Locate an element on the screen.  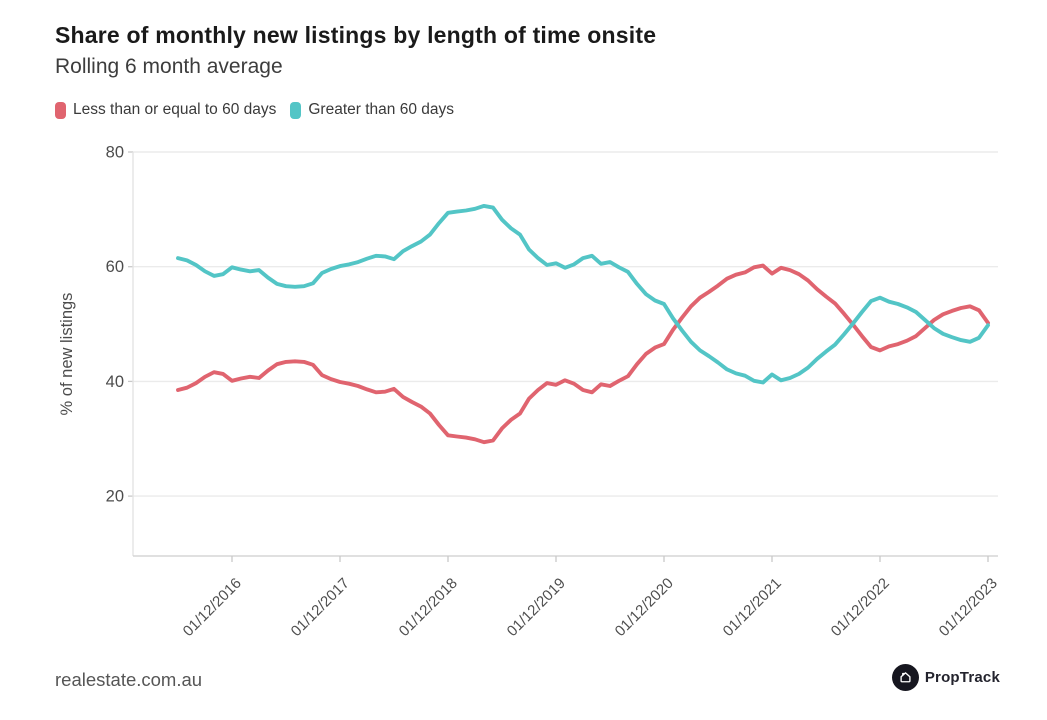
proptrack-logo-text: PropTrack is located at coordinates (962, 677).